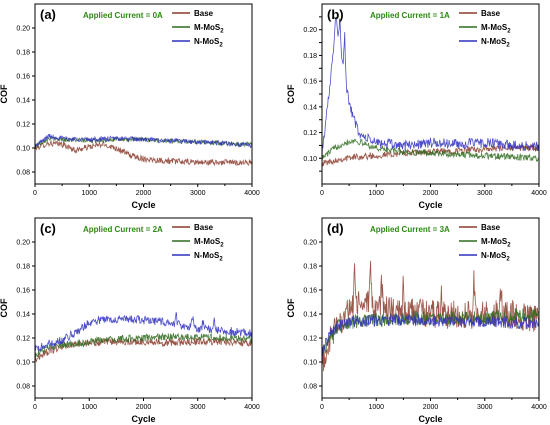 This screenshot has width=550, height=425. I want to click on panel-label: (b), so click(335, 14).